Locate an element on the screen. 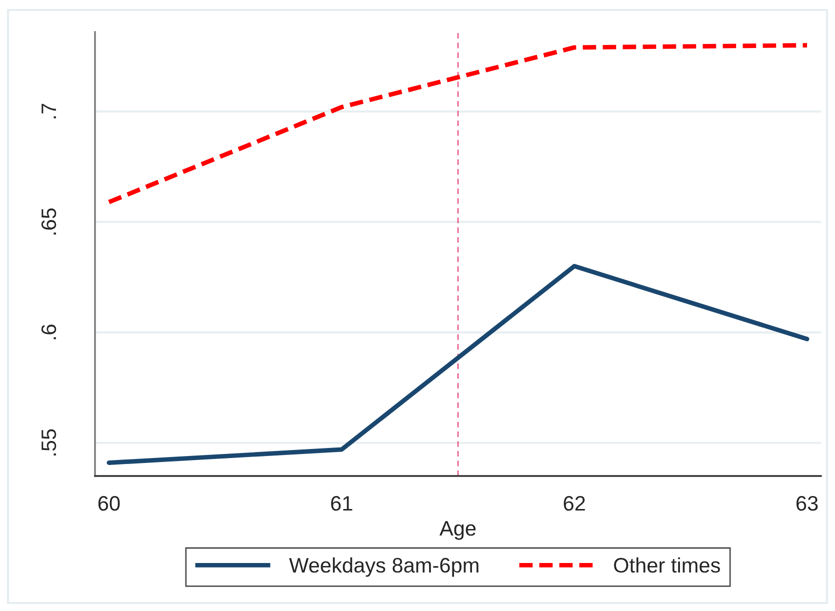 This screenshot has height=611, width=835. y-tick-label: .6 is located at coordinates (48, 332).